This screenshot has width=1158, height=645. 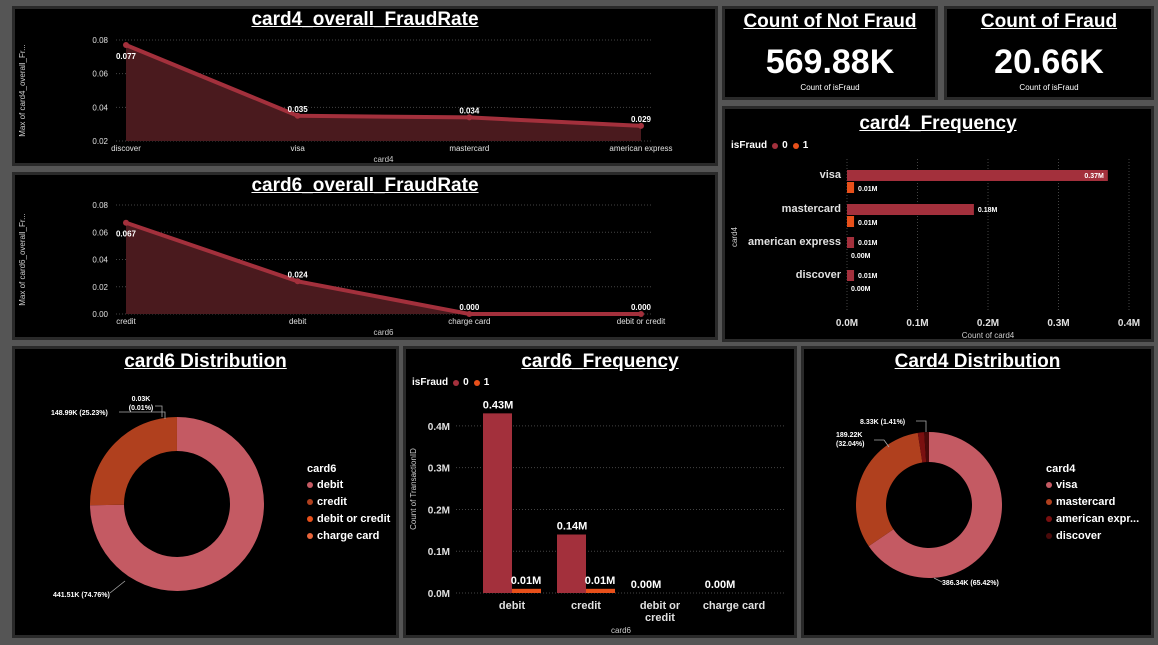 I want to click on data-label: 0.43M, so click(x=498, y=405).